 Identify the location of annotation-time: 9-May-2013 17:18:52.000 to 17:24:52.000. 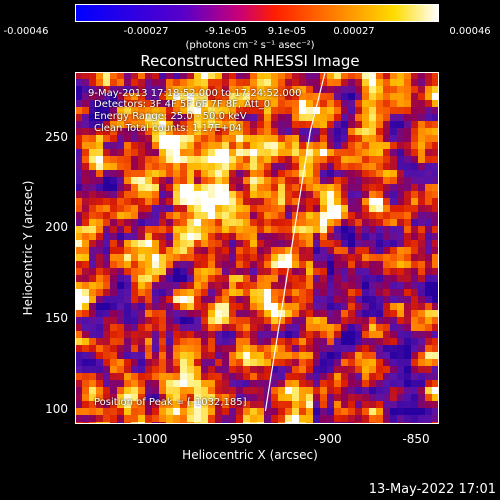
(195, 93).